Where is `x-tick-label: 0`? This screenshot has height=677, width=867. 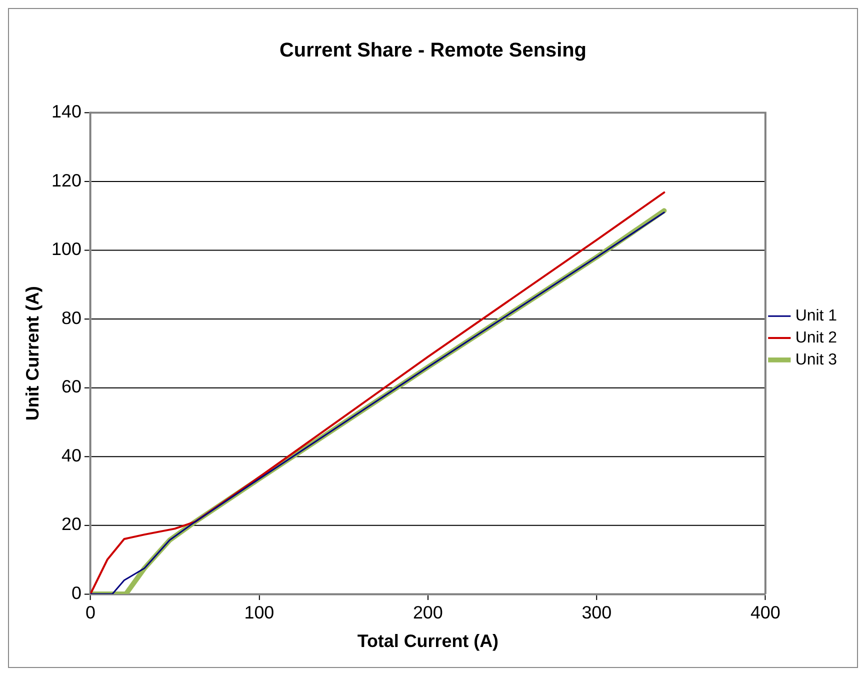
x-tick-label: 0 is located at coordinates (90, 612).